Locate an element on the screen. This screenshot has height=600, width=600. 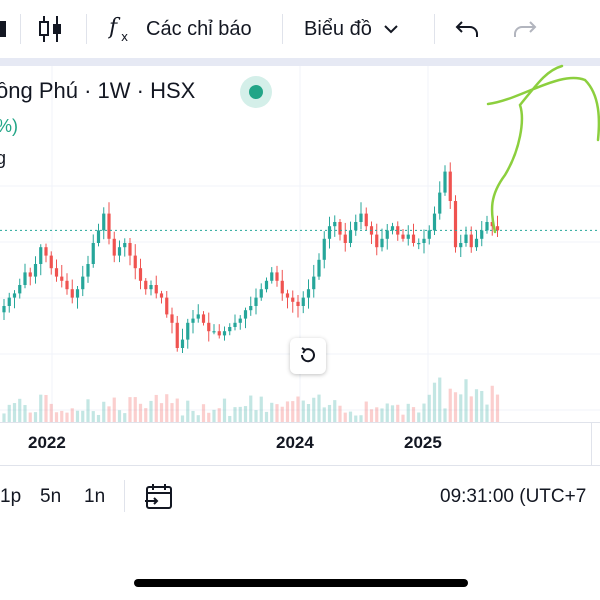
market-status-indicator is located at coordinates (256, 92).